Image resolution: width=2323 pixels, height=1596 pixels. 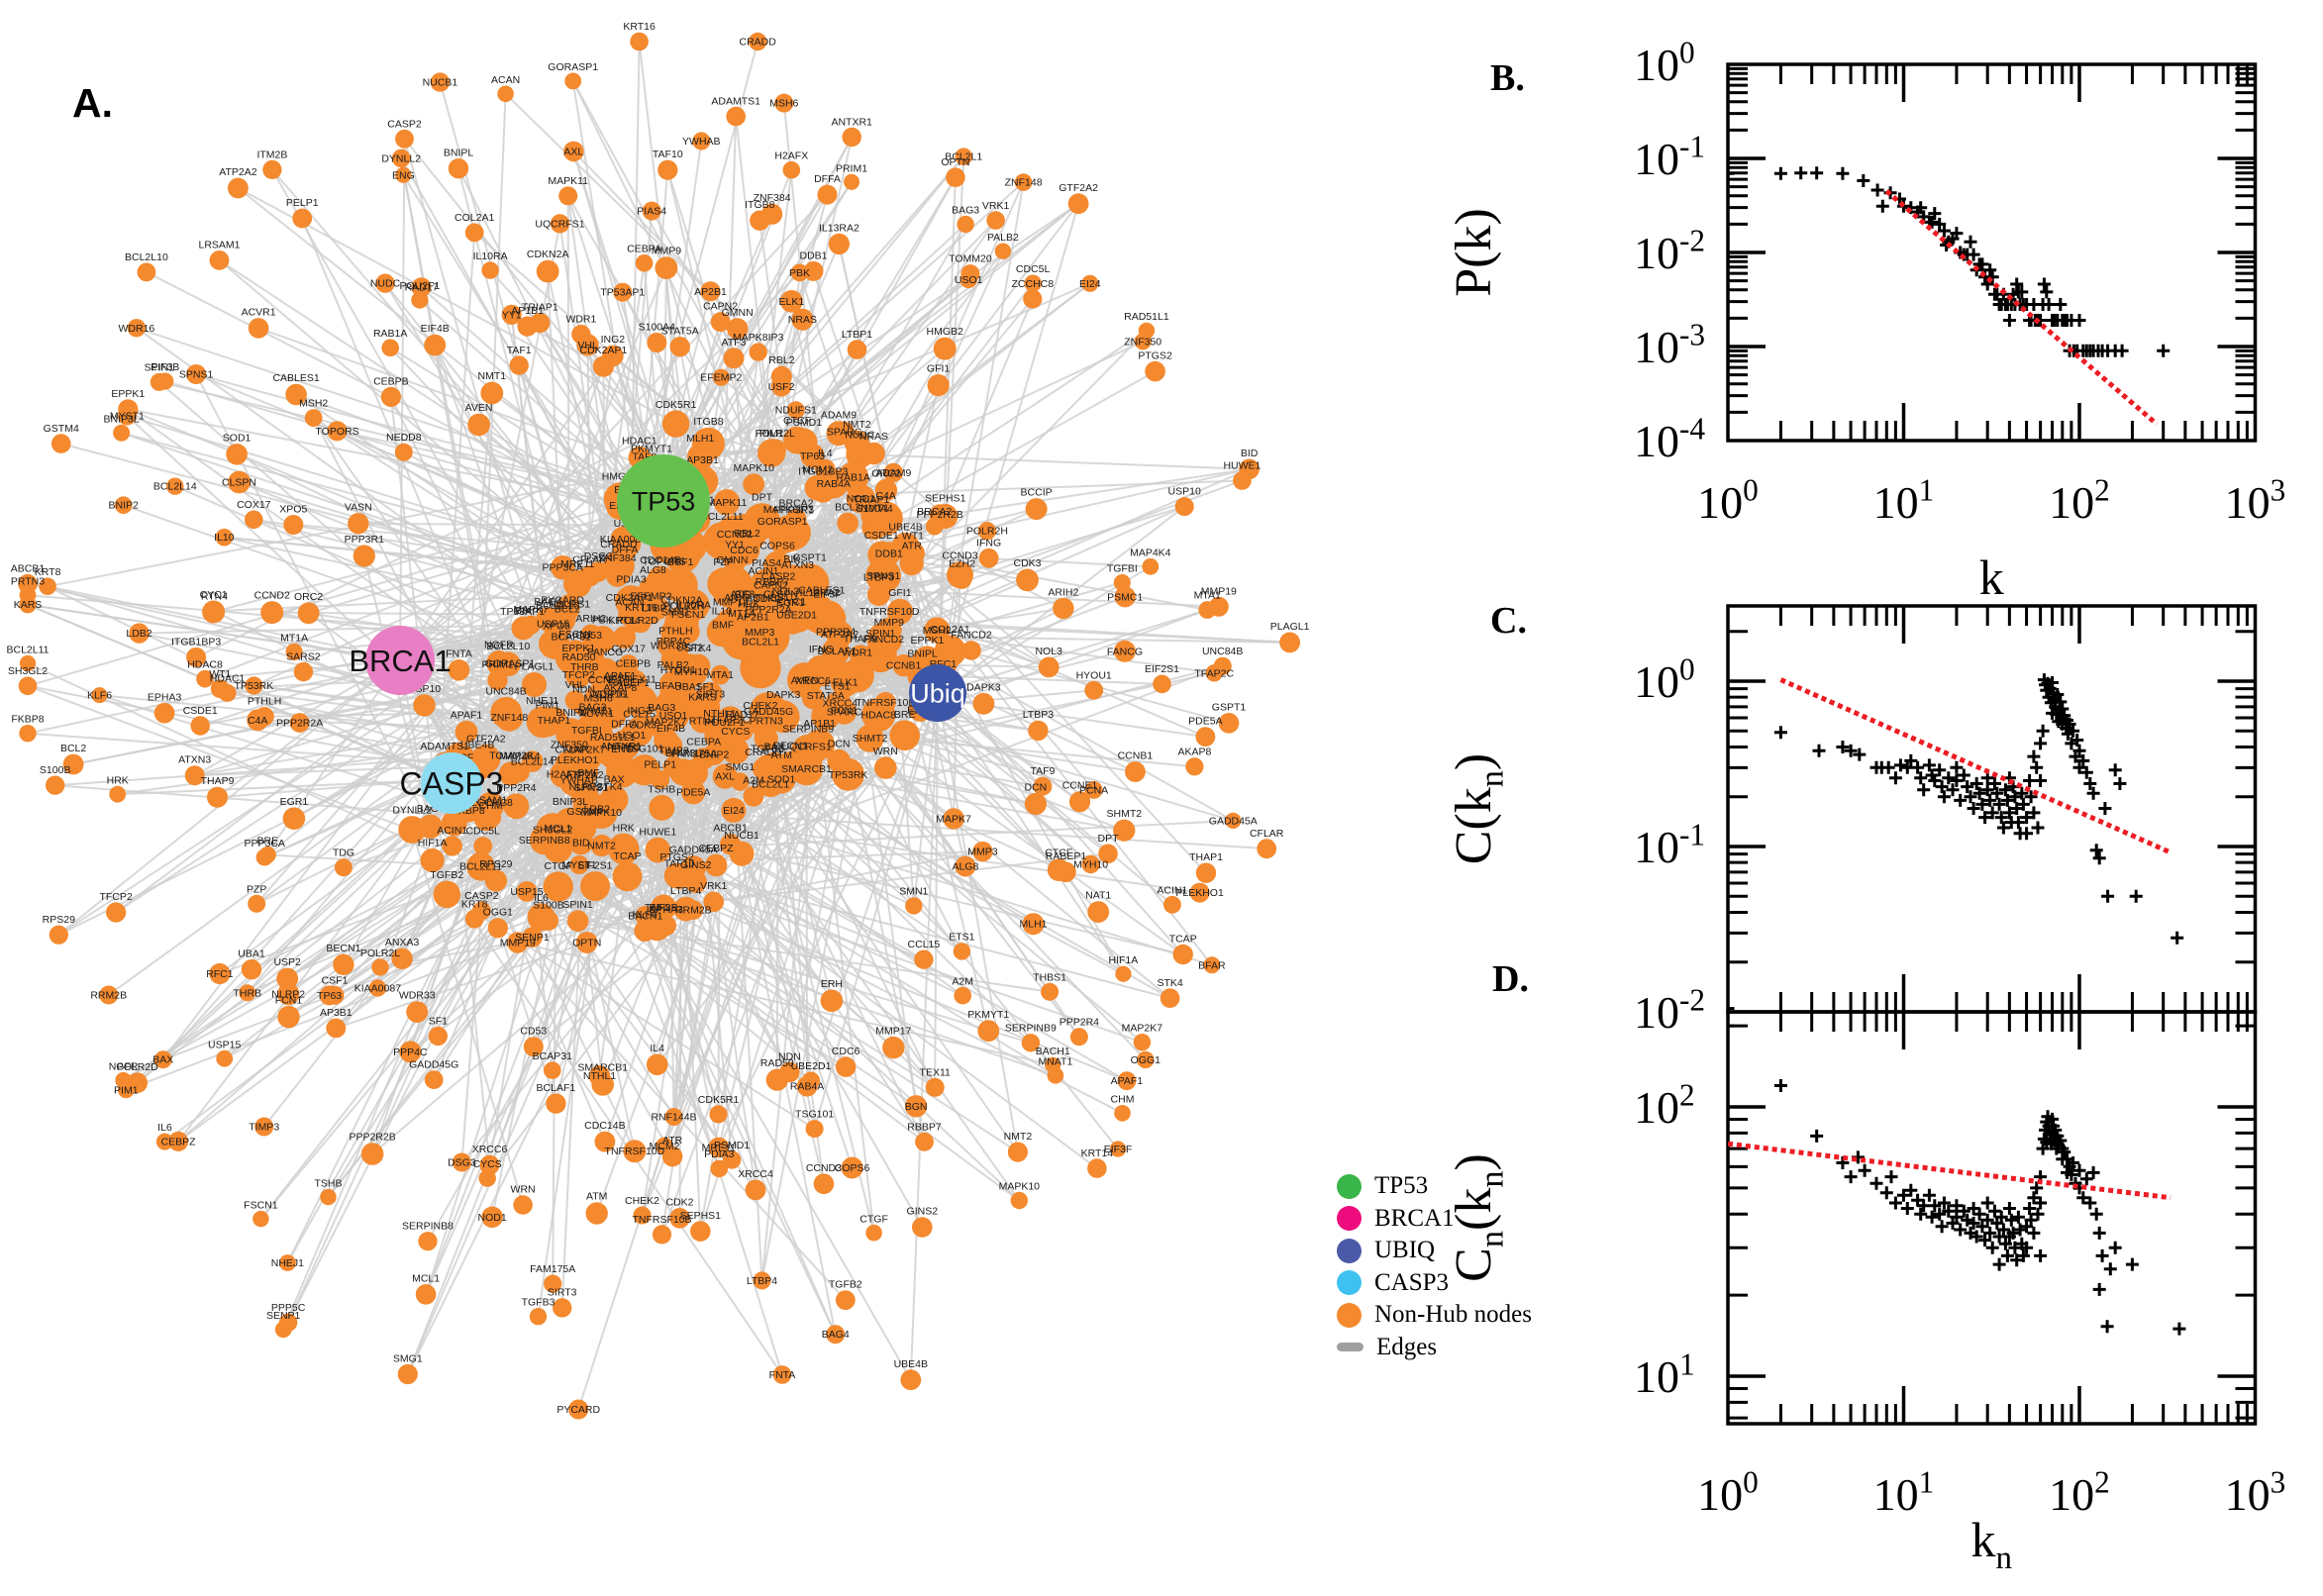 What do you see at coordinates (602, 621) in the screenshot?
I see `gene-label: PBK` at bounding box center [602, 621].